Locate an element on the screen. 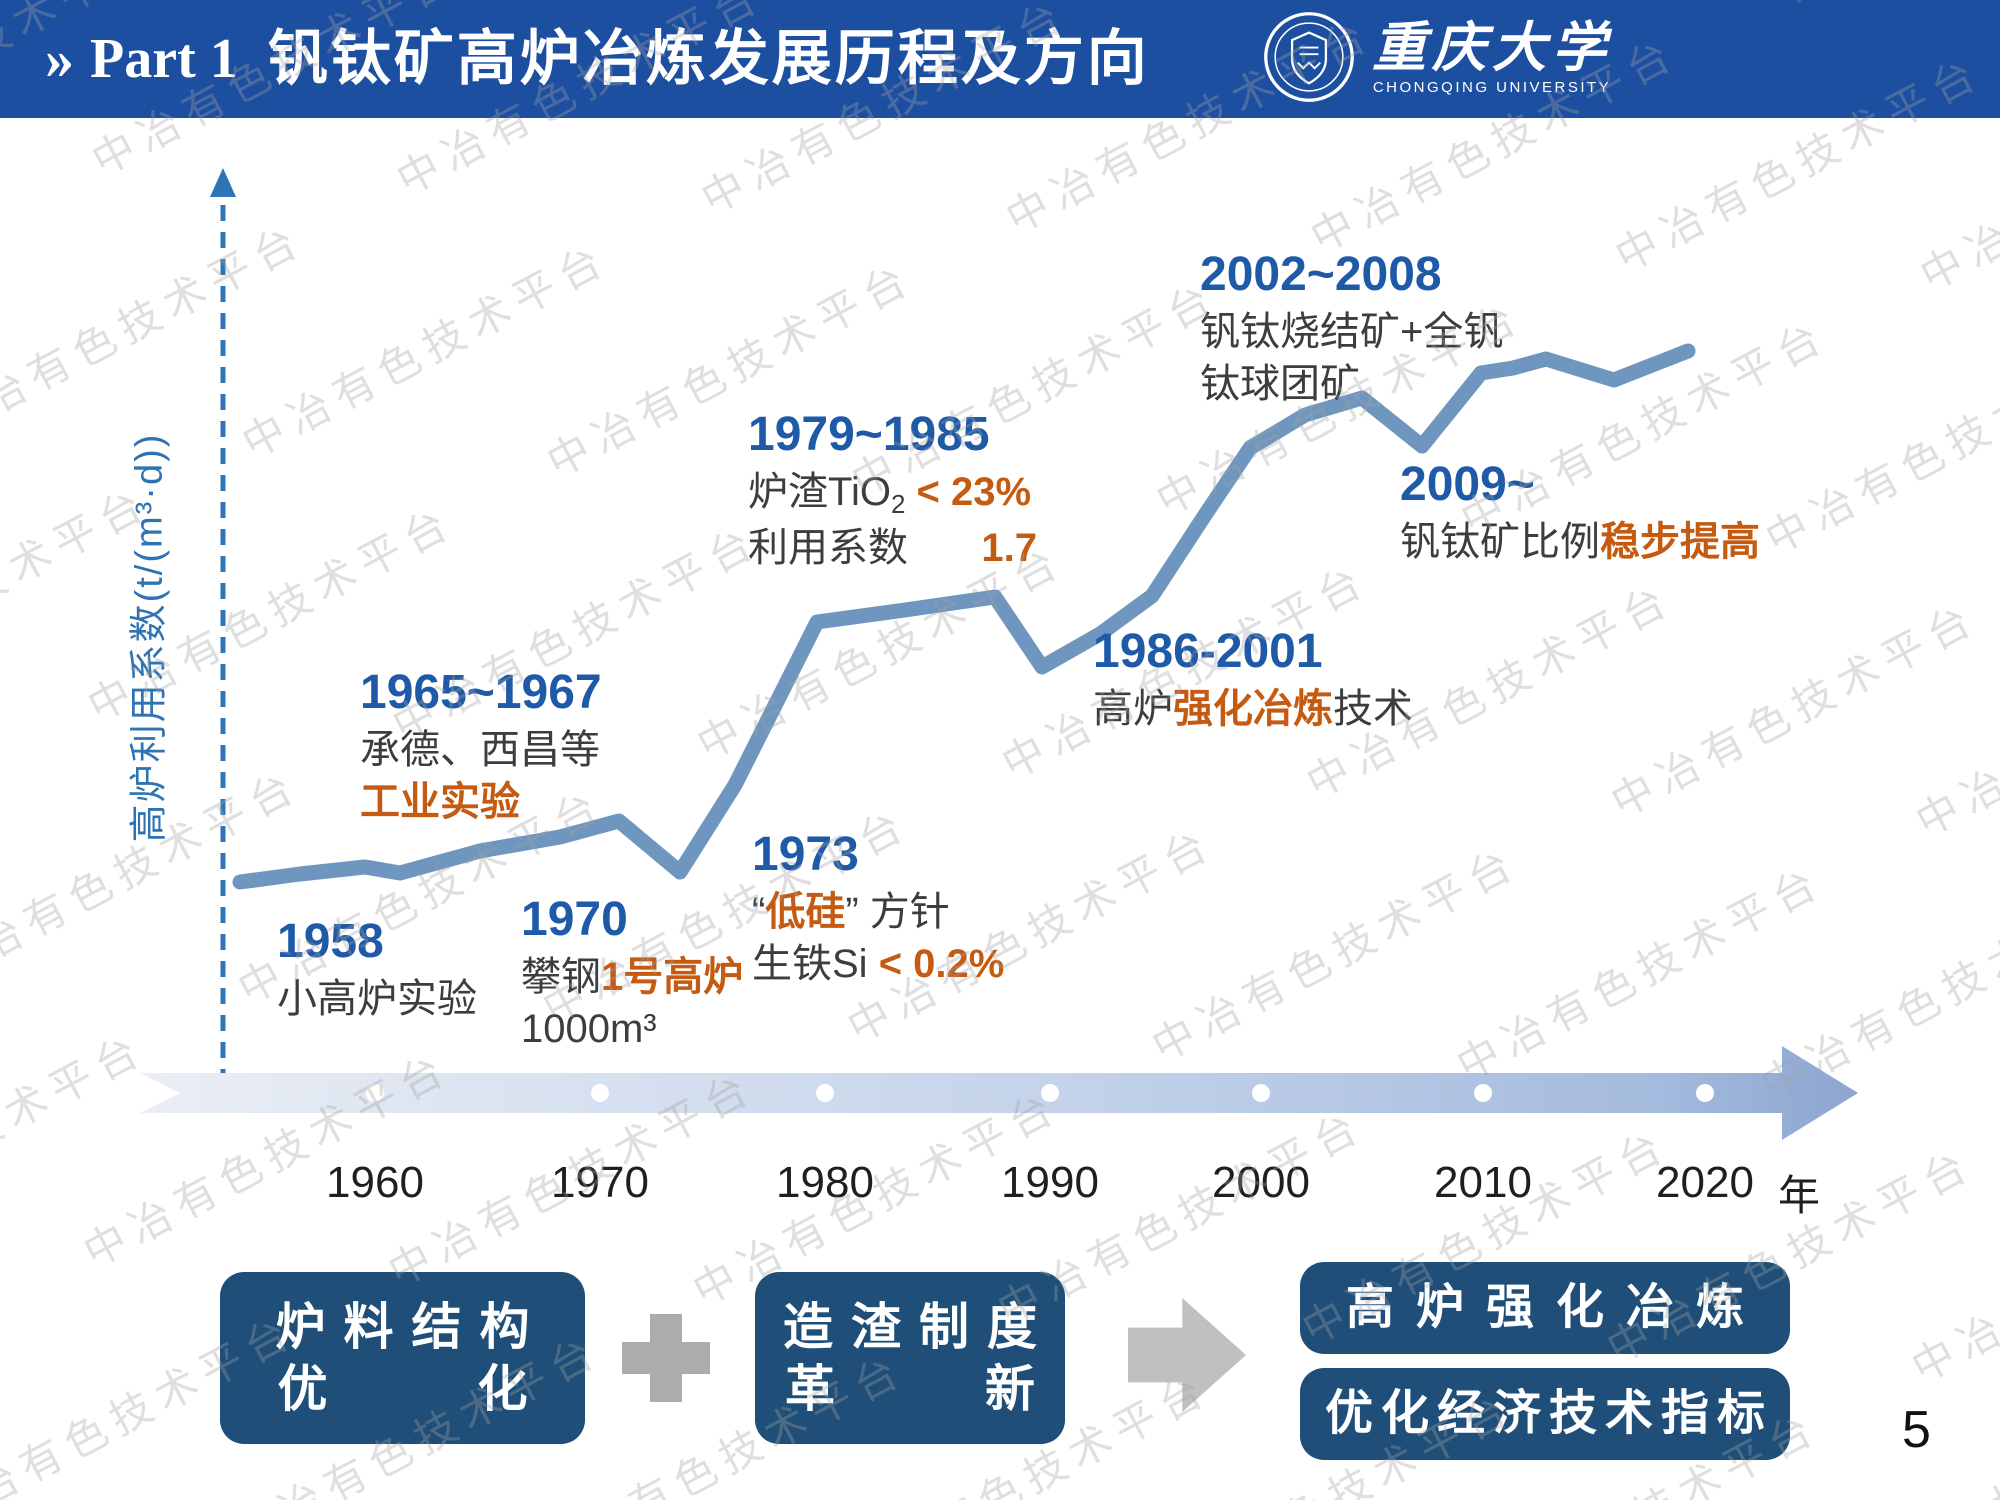 This screenshot has width=2000, height=1500. annotation-line: 炉渣TiO2 < 23% is located at coordinates (890, 495).